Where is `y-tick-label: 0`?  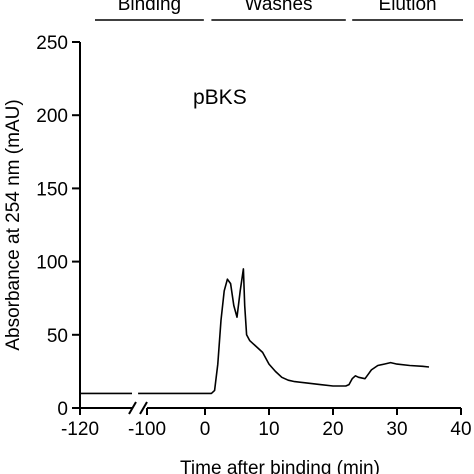 y-tick-label: 0 is located at coordinates (62, 409).